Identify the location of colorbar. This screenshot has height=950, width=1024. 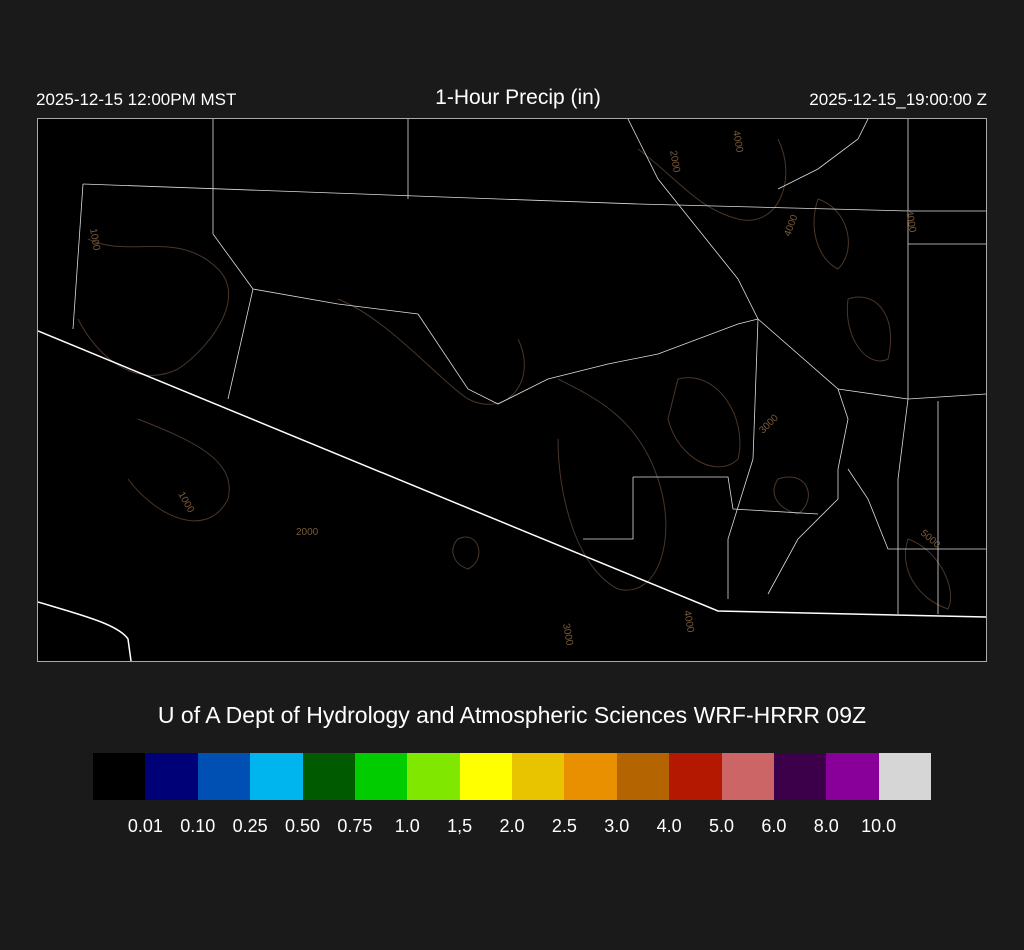
(512, 776).